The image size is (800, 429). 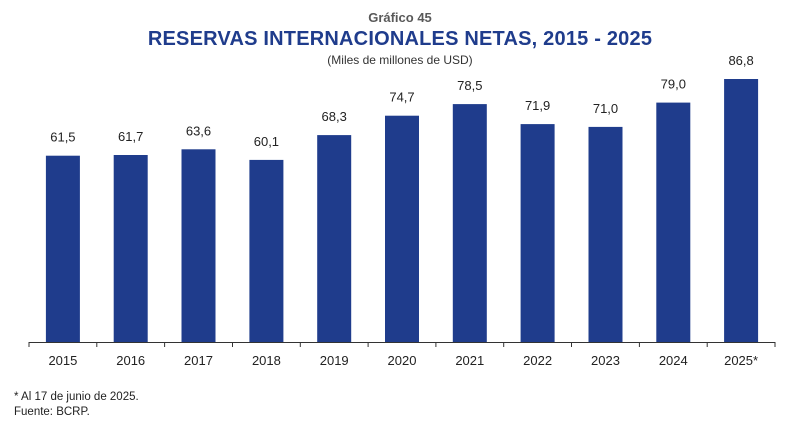 I want to click on bar-2024, so click(x=673, y=222).